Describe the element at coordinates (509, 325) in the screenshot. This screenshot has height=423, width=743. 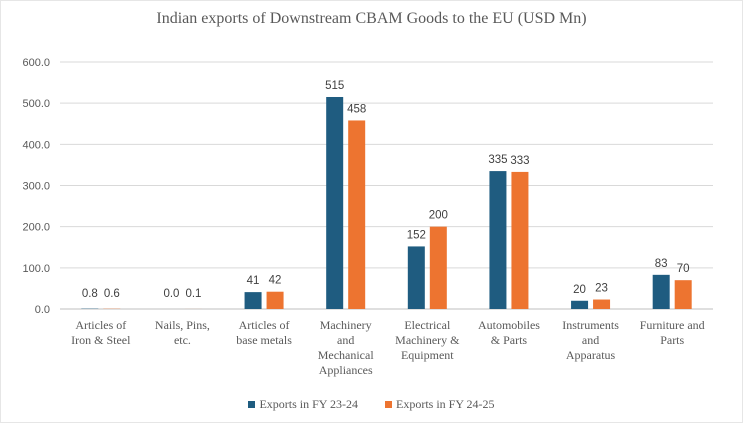
I see `x-category-label-line: Automobiles` at that location.